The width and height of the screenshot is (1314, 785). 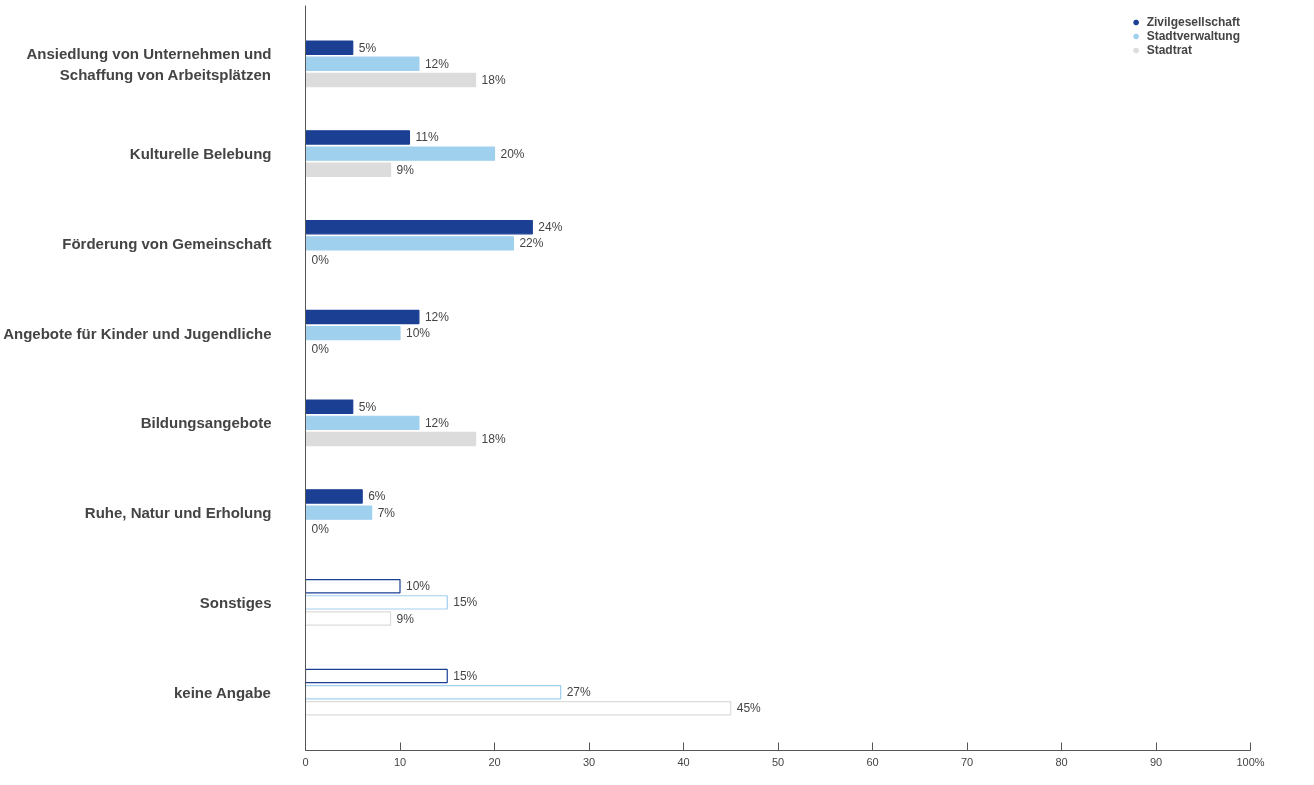 What do you see at coordinates (377, 496) in the screenshot?
I see `data-label: 6%` at bounding box center [377, 496].